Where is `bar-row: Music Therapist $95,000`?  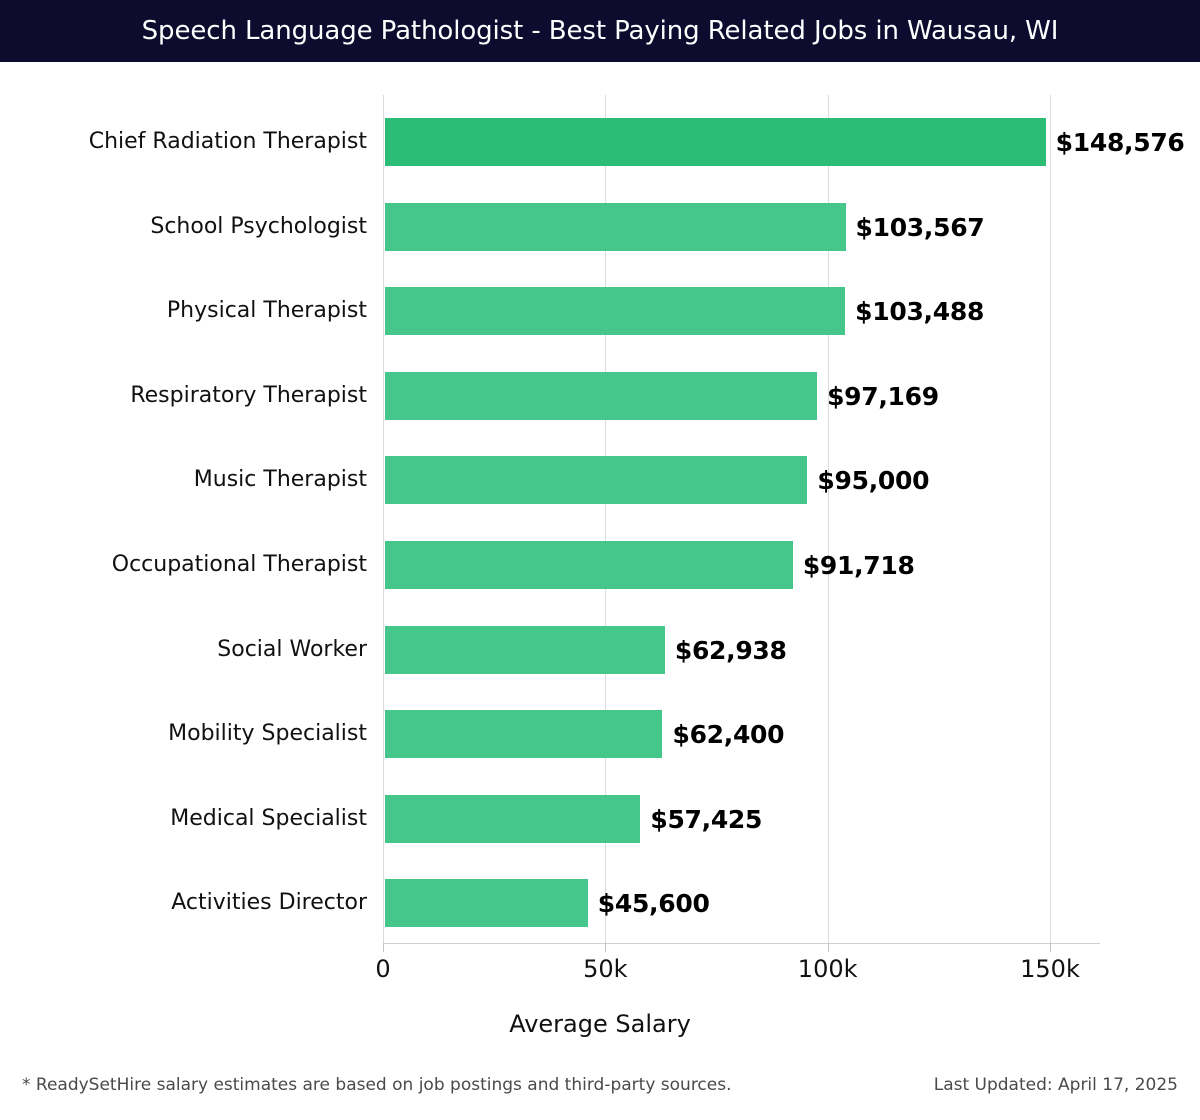 bar-row: Music Therapist $95,000 is located at coordinates (600, 480).